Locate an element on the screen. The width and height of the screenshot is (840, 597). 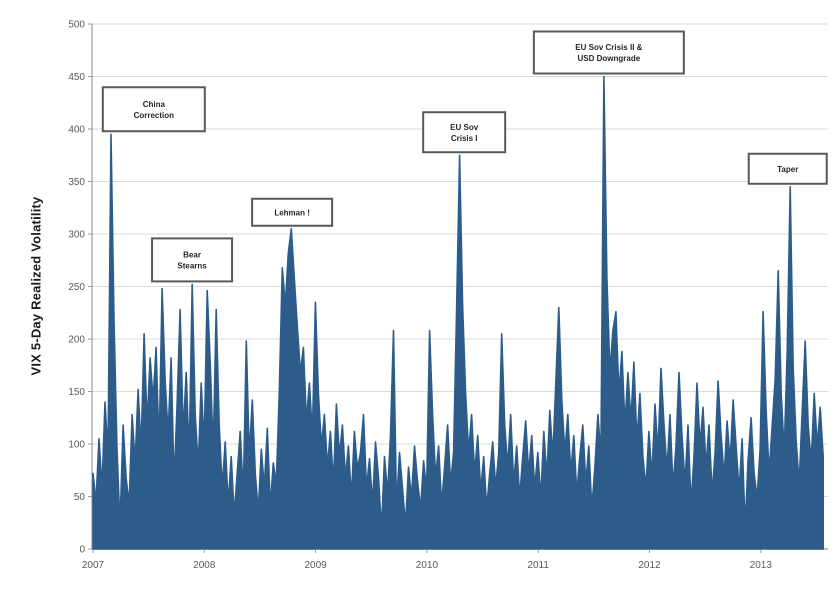
x-tick-label: 2010 is located at coordinates (427, 565).